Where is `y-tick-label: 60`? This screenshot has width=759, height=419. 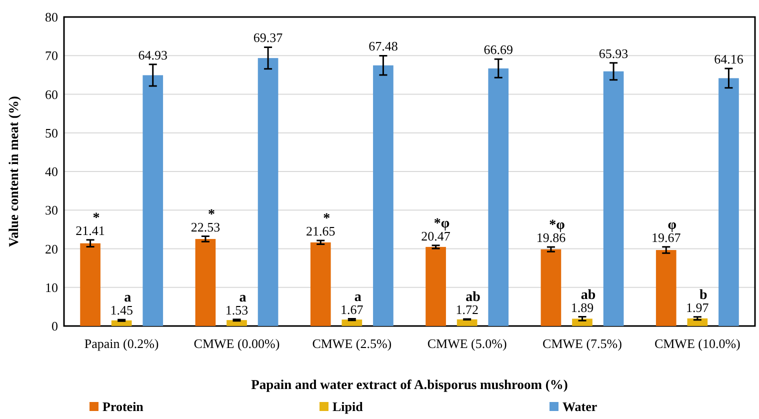
y-tick-label: 60 is located at coordinates (51, 94).